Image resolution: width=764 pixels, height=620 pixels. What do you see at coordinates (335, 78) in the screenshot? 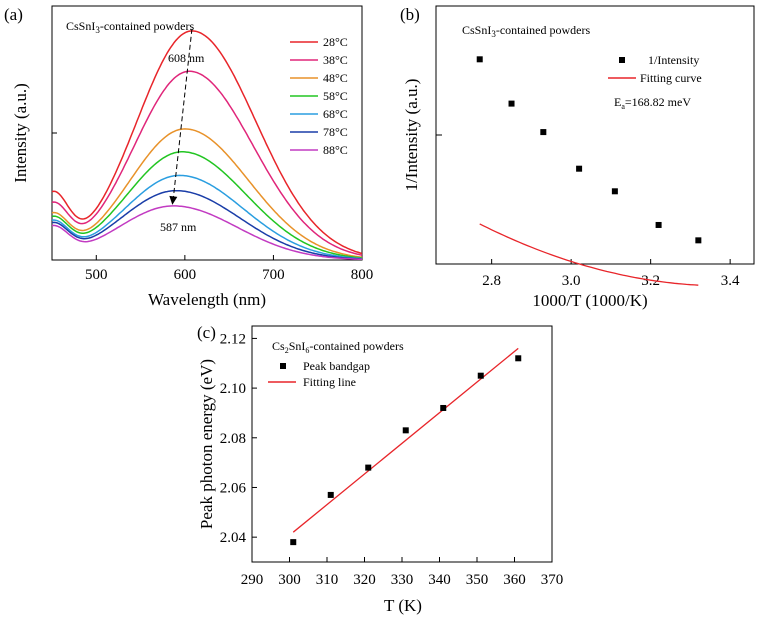
I see `legend-label-2: 48°C` at bounding box center [335, 78].